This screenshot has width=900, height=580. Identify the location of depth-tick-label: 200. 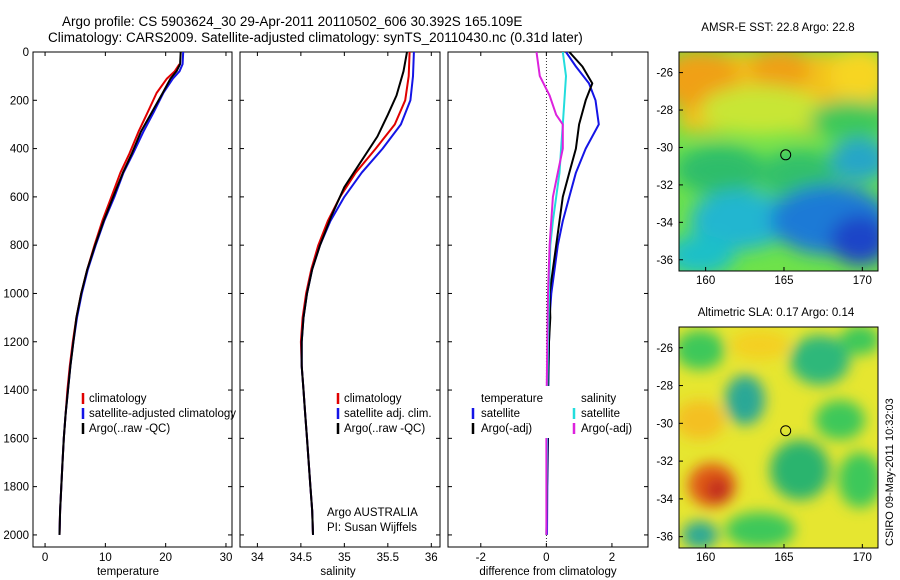
(19, 101).